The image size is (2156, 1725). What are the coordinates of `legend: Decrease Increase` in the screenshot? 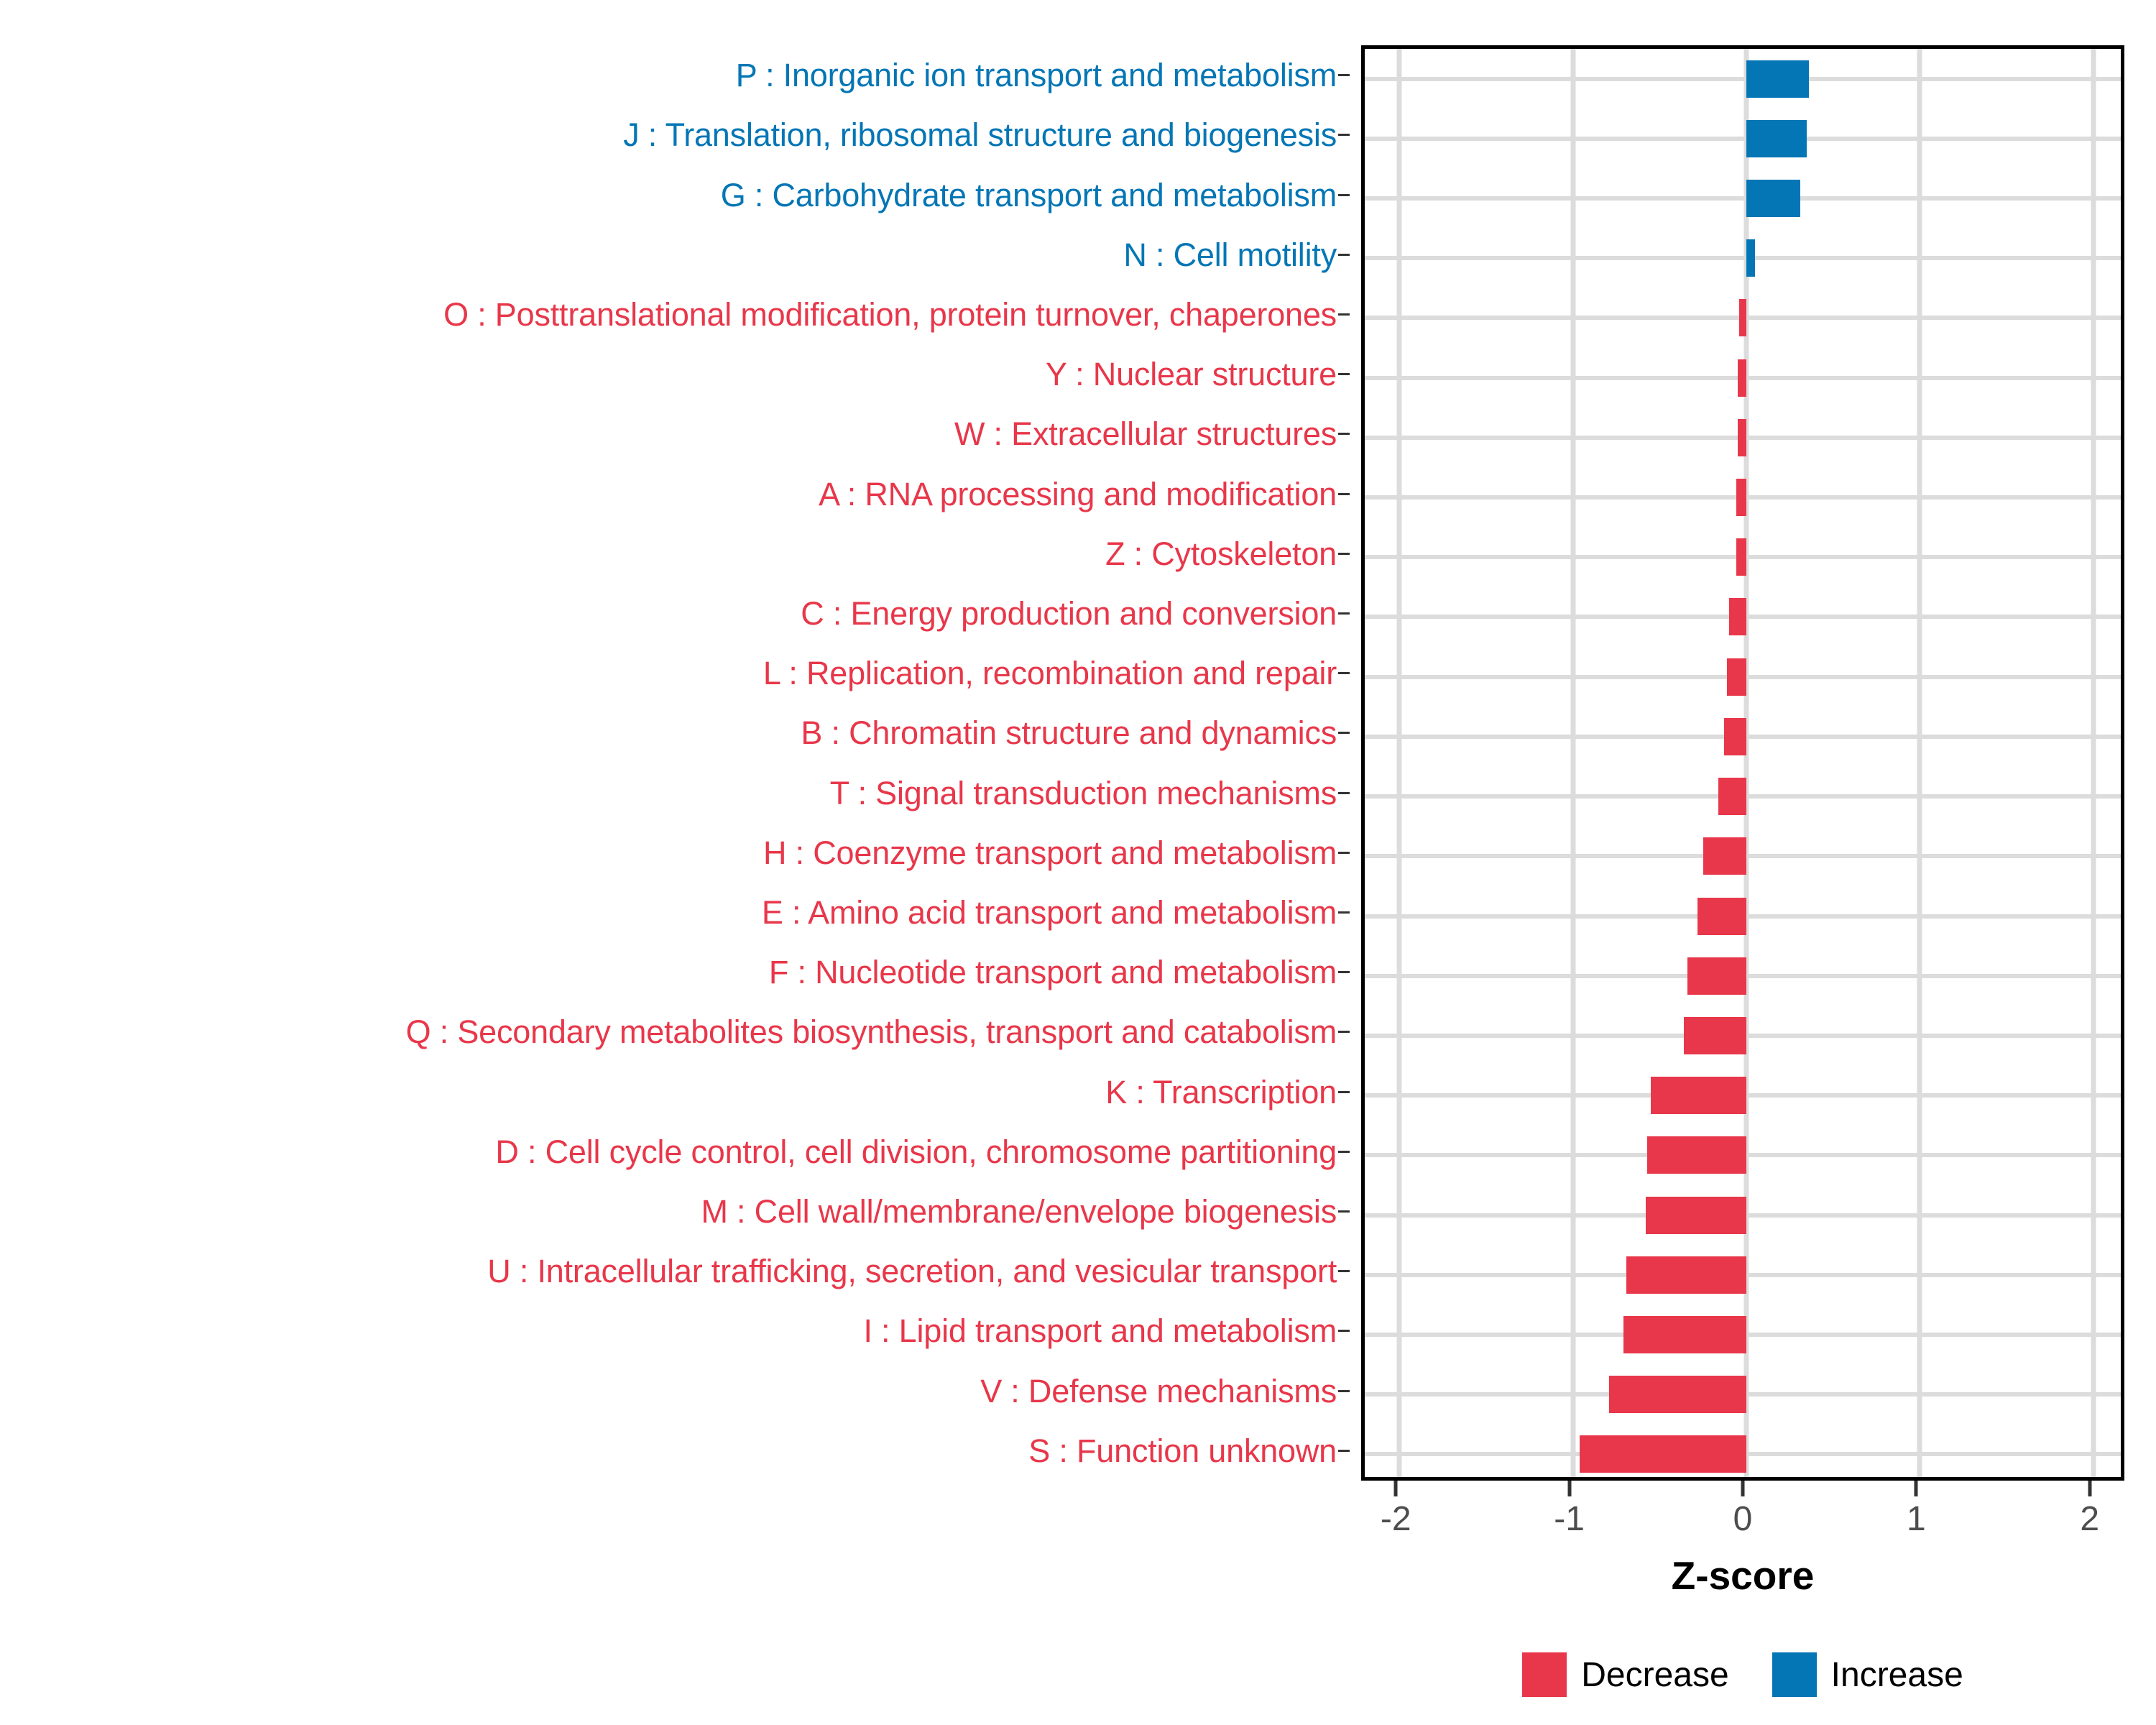 It's located at (1743, 1674).